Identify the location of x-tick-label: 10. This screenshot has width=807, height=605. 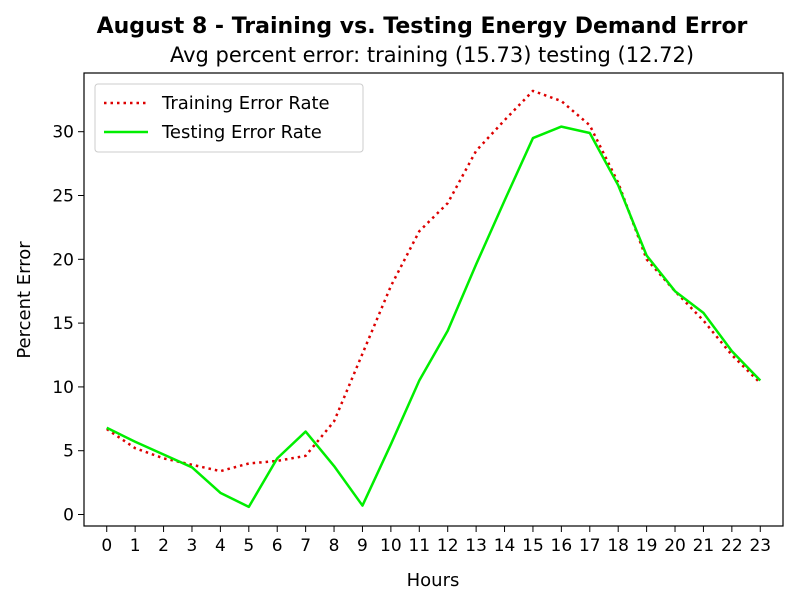
(391, 546).